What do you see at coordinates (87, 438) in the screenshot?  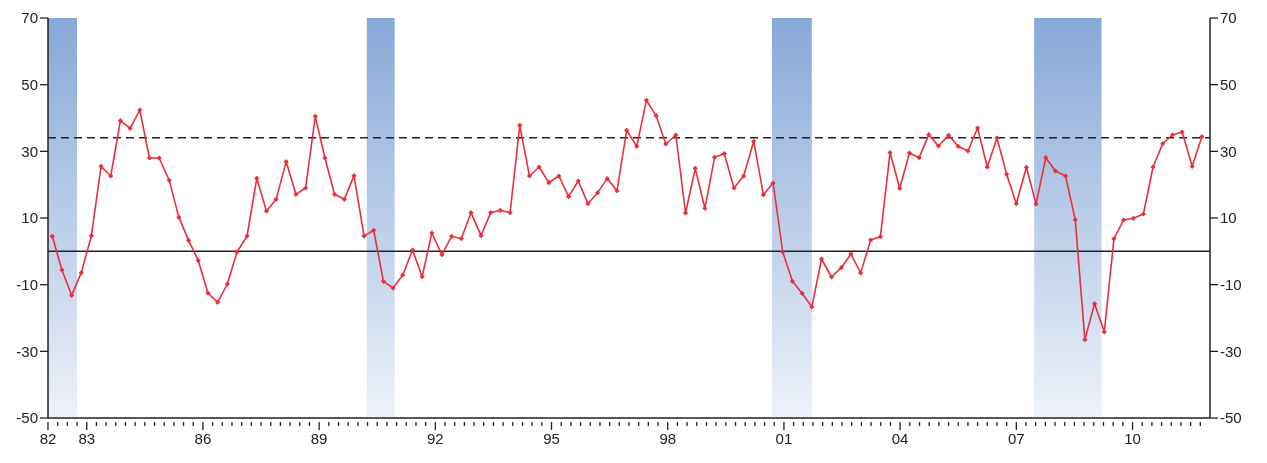 I see `x-tick-label: 83` at bounding box center [87, 438].